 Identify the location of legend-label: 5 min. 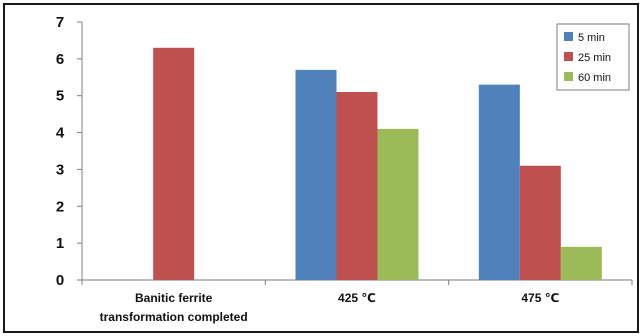
(591, 38).